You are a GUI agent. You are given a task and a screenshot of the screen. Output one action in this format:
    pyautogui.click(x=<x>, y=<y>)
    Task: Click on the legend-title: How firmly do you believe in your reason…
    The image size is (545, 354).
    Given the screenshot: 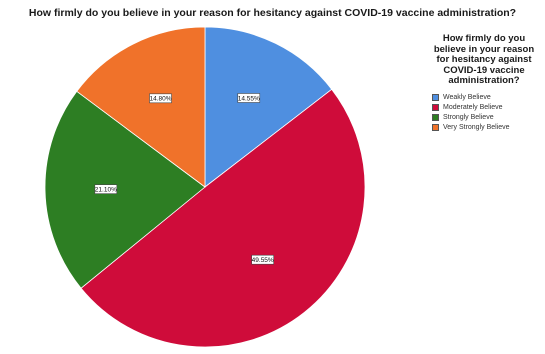 What is the action you would take?
    pyautogui.click(x=484, y=59)
    